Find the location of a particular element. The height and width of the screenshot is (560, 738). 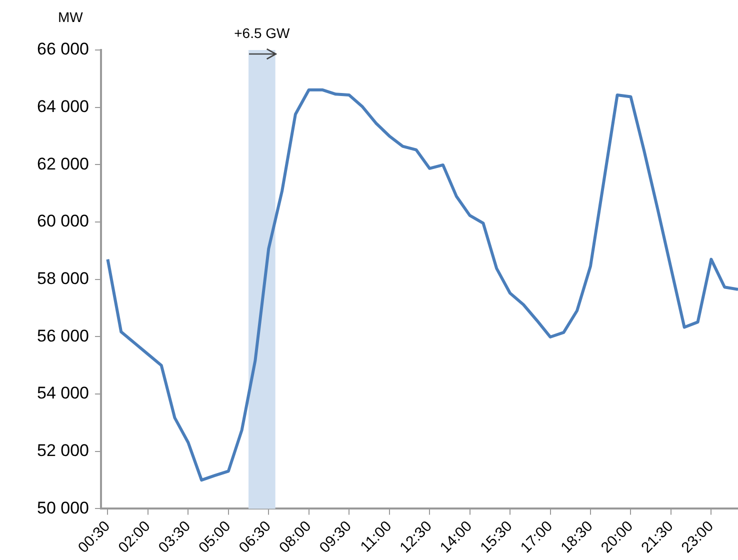

y-tick-label: 56 000 is located at coordinates (63, 336).